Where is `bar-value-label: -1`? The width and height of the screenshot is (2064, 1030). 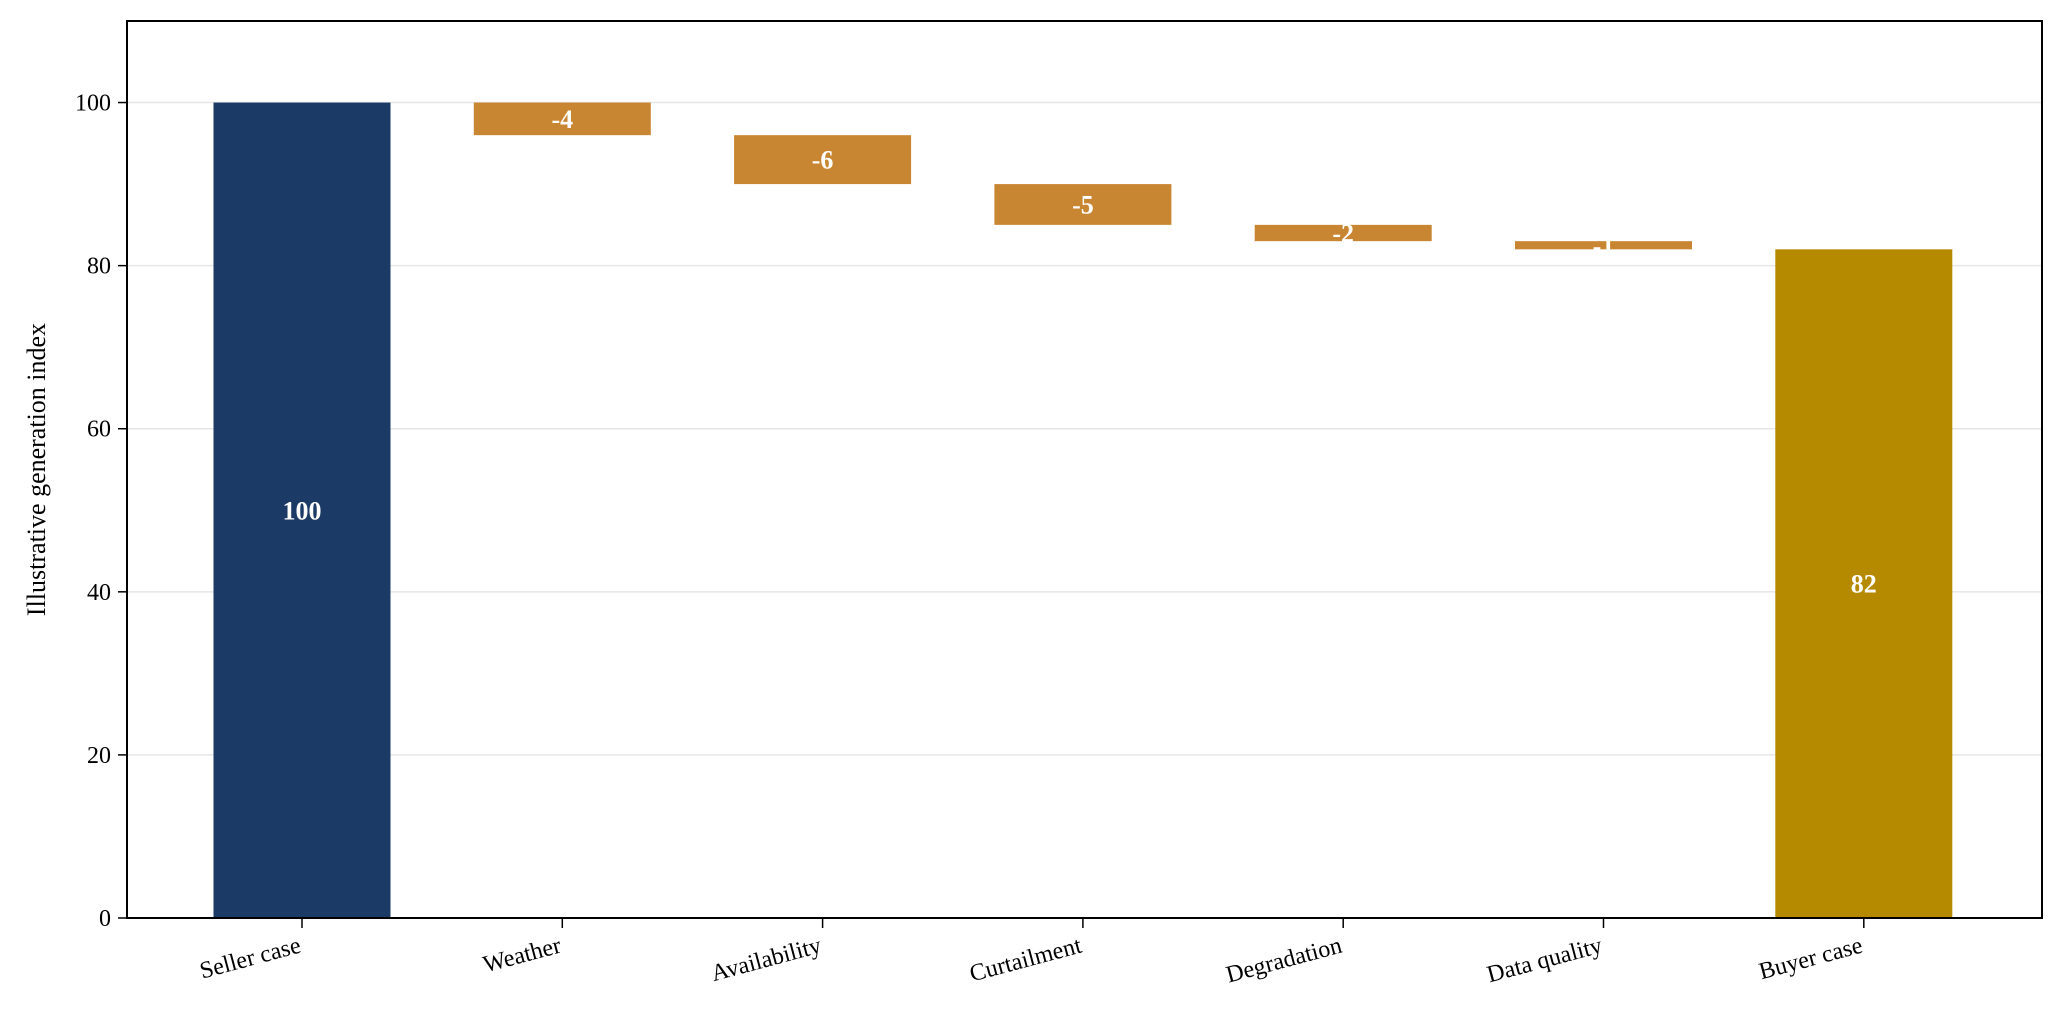
bar-value-label: -1 is located at coordinates (1604, 245).